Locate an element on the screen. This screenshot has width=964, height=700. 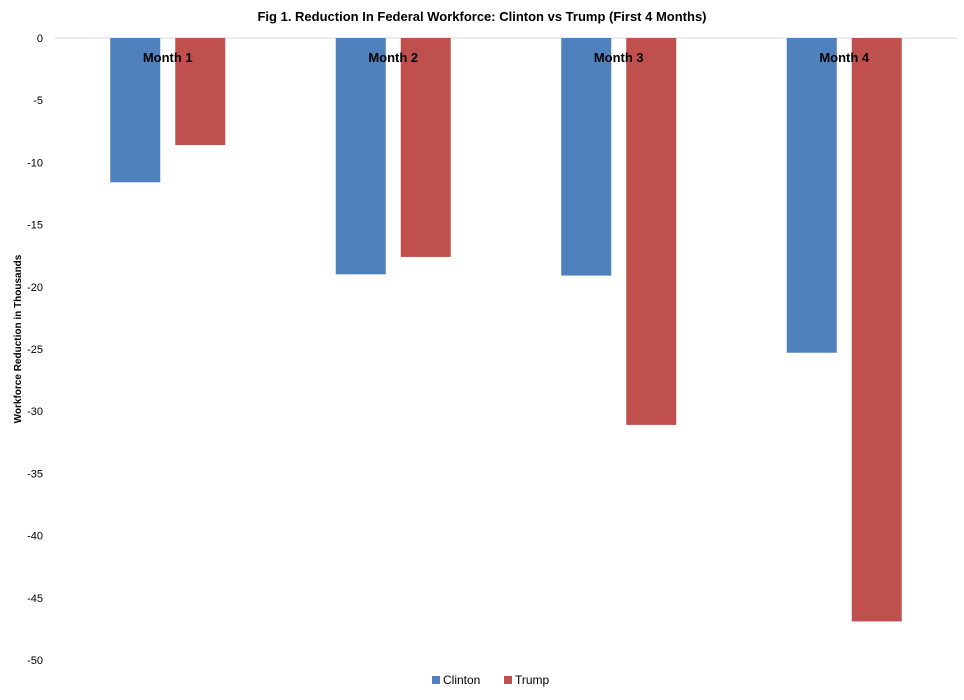
category-labels: Month 1 Month 2 Month 3 Month 4 is located at coordinates (506, 57).